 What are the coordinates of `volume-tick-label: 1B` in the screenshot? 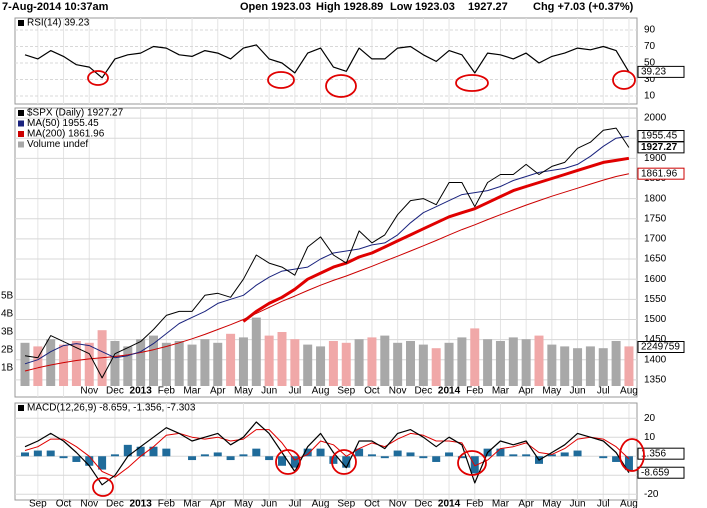 It's located at (7, 368).